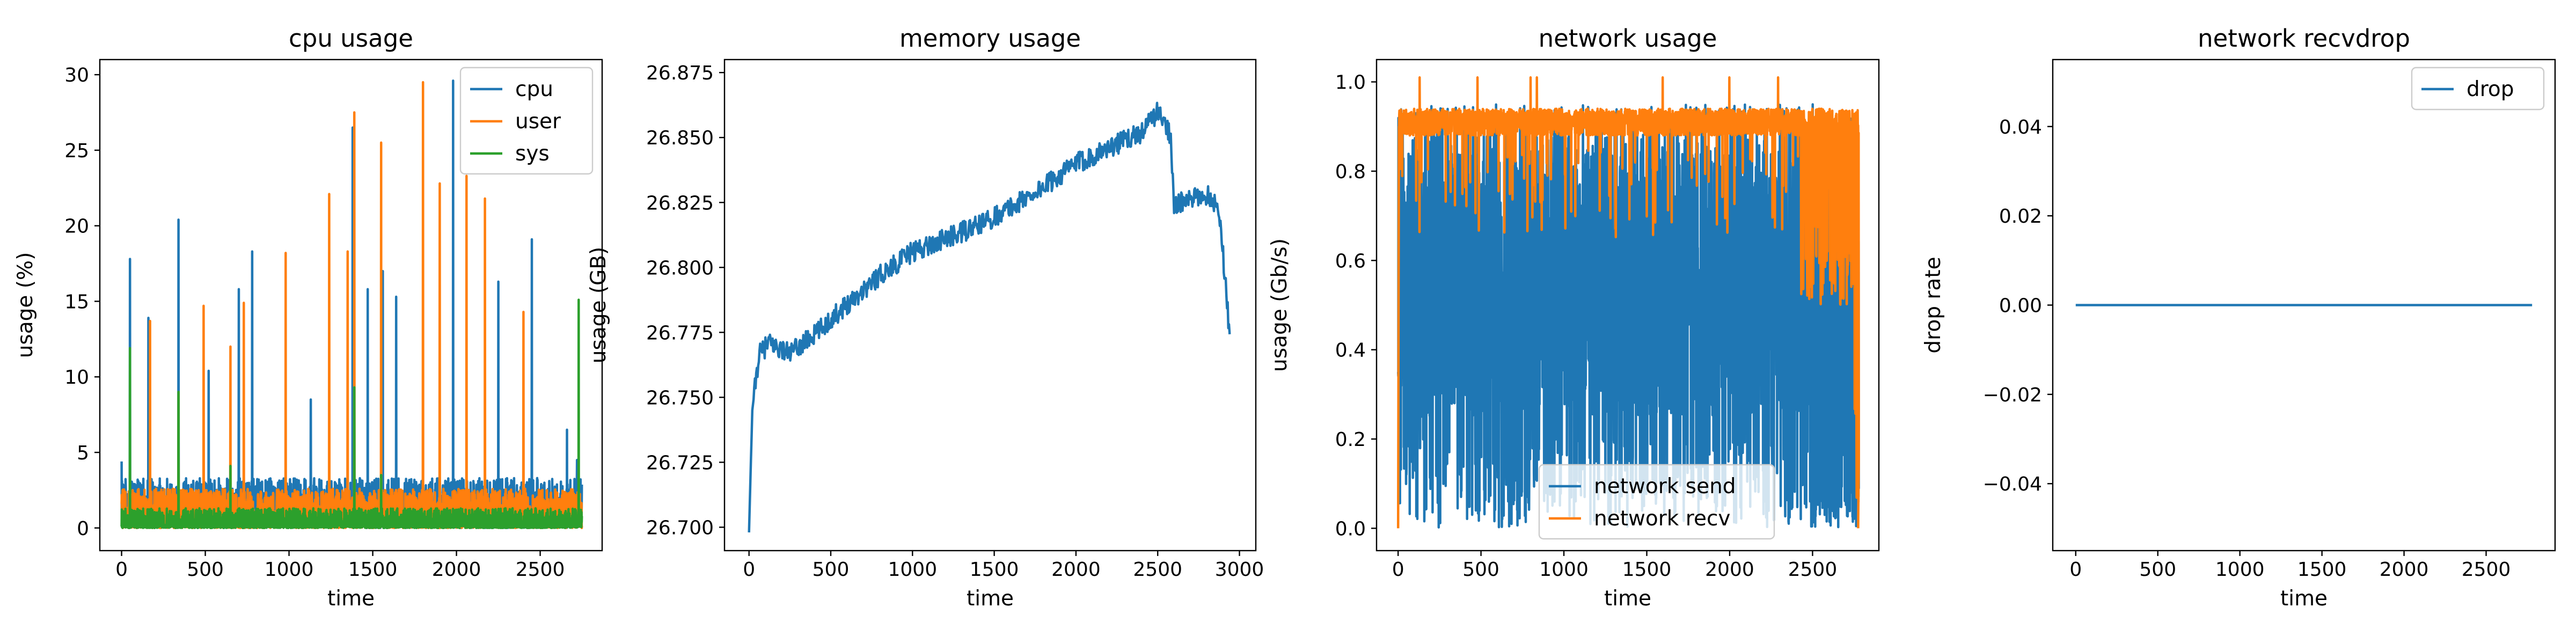 Image resolution: width=2576 pixels, height=644 pixels. Describe the element at coordinates (2020, 306) in the screenshot. I see `y-tick-label: 0.00` at that location.